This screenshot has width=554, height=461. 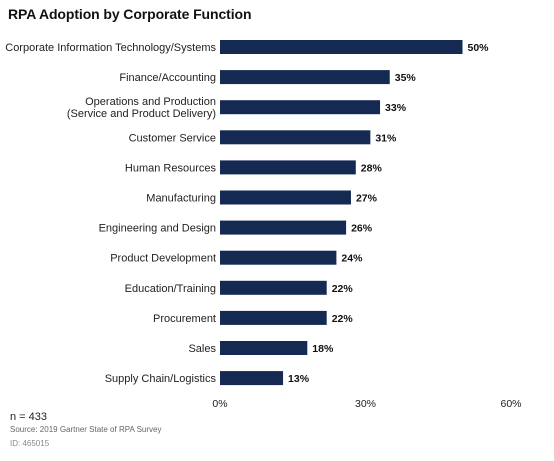 I want to click on category-label: Human Resources, so click(x=171, y=168).